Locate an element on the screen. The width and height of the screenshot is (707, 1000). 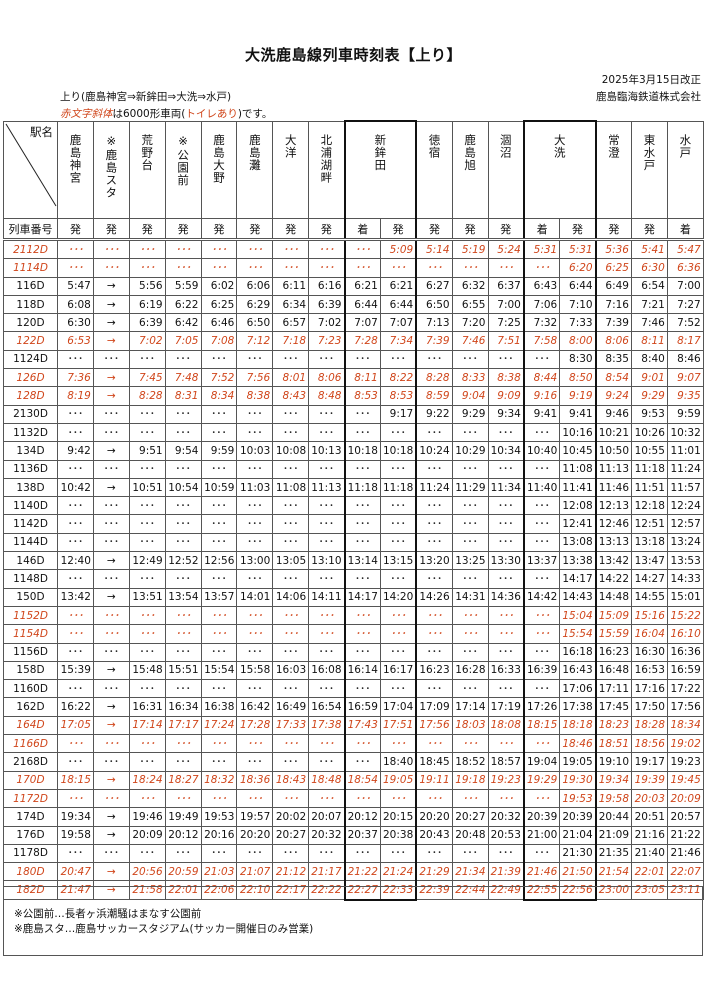
time-cell: 18:18 is located at coordinates (578, 725).